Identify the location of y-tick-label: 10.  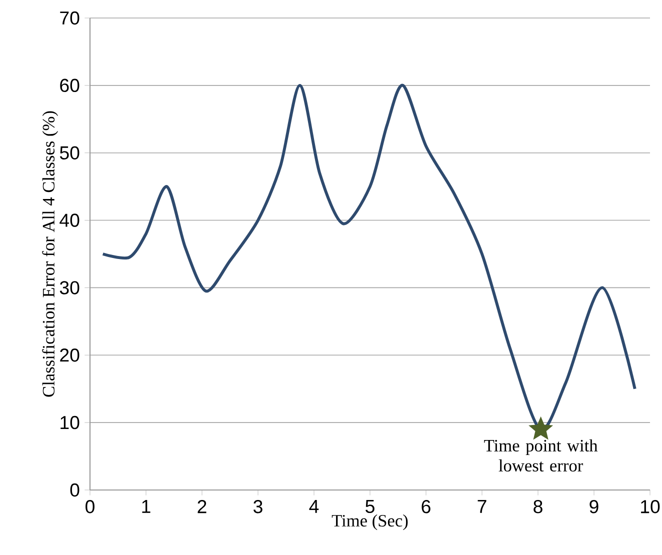
(70, 423).